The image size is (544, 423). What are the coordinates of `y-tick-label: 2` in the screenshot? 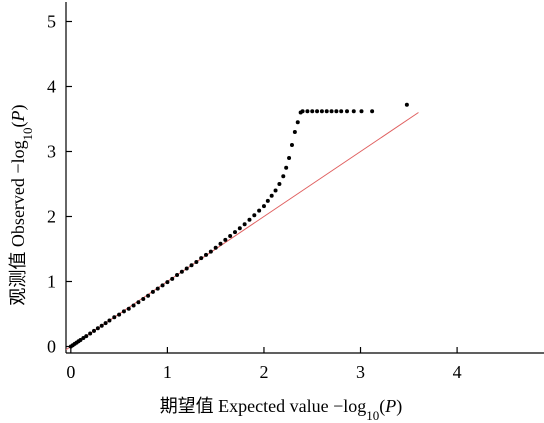 It's located at (51, 217).